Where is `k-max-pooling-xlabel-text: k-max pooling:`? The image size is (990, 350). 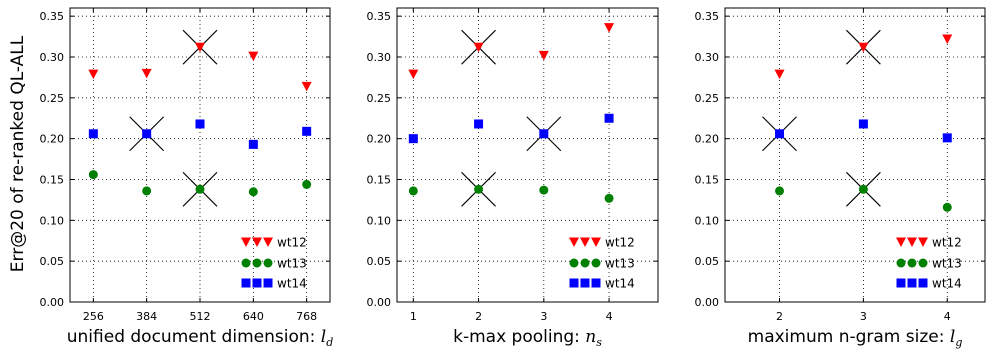
k-max-pooling-xlabel-text: k-max pooling: is located at coordinates (519, 337).